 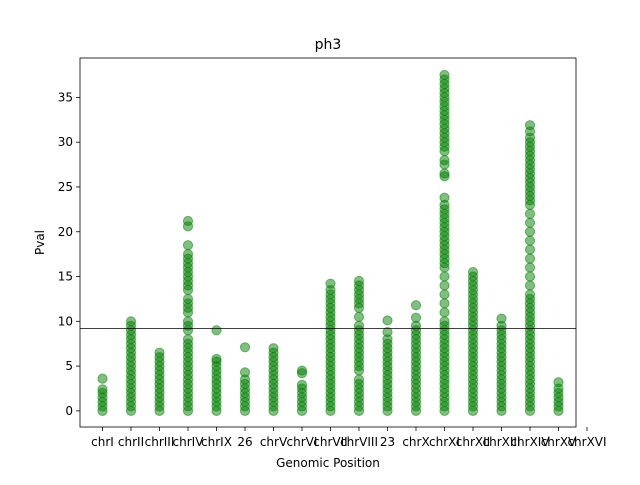 What do you see at coordinates (69, 254) in the screenshot?
I see `y-axis: 0 5 10 15 20 25 30 35` at bounding box center [69, 254].